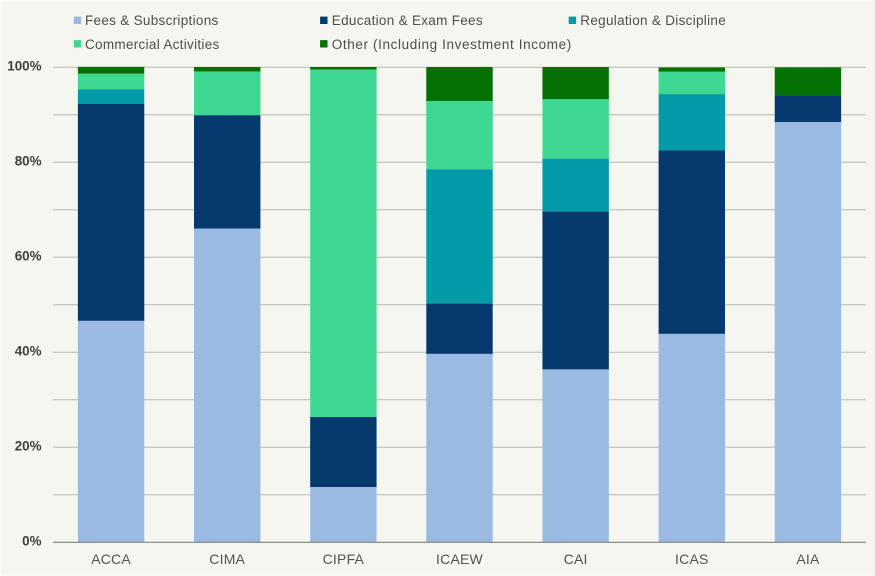 This screenshot has width=875, height=576. I want to click on svg-text: ICAEW, so click(459, 559).